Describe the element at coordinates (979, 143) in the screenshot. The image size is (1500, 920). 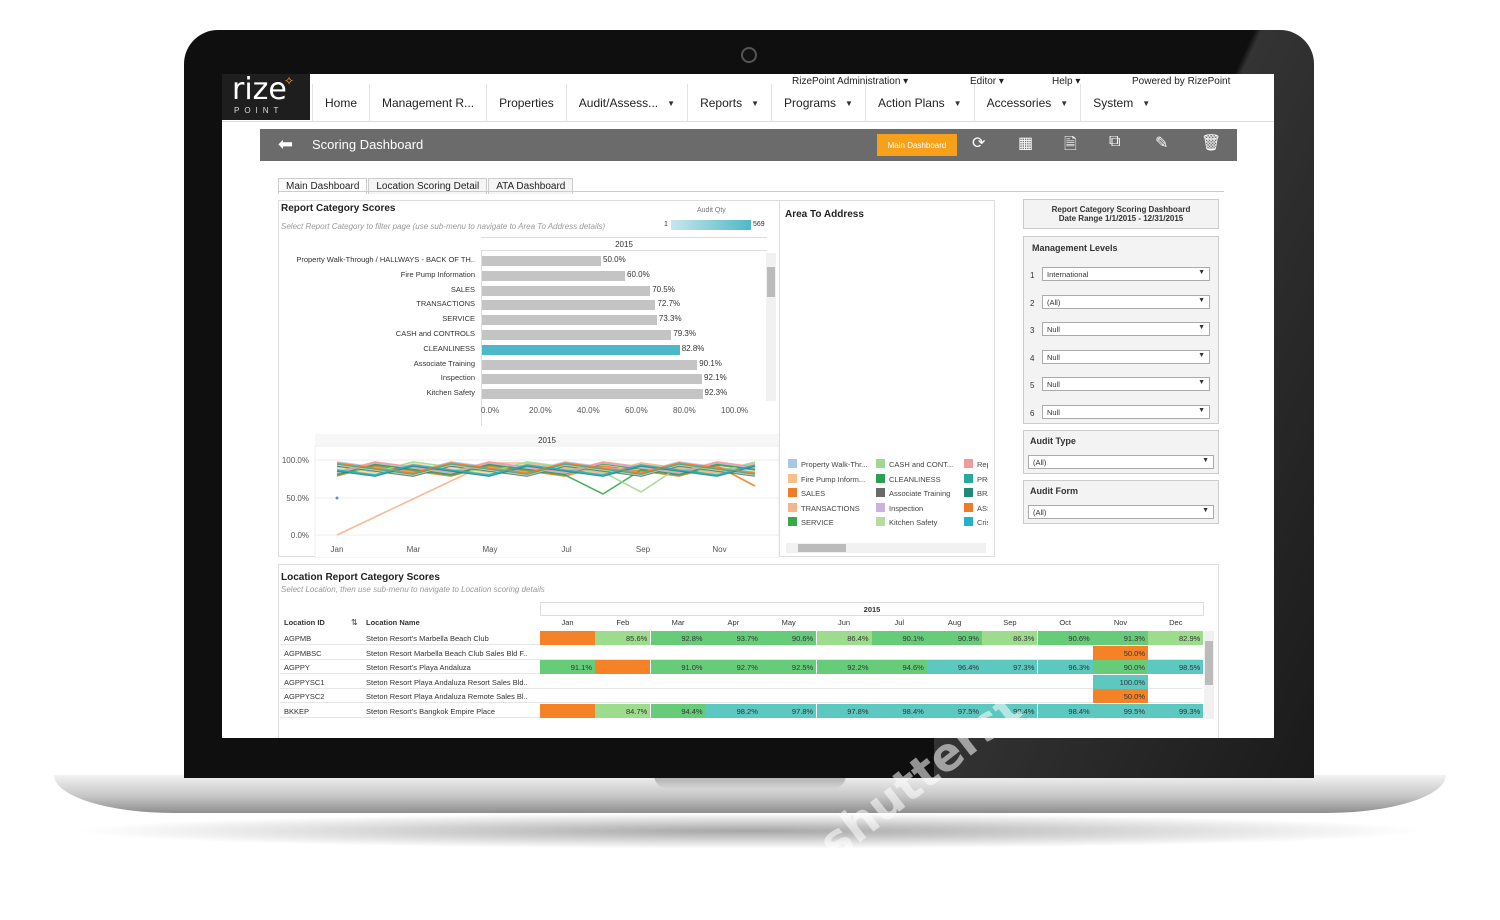
I see `refresh-icon: ⟳` at that location.